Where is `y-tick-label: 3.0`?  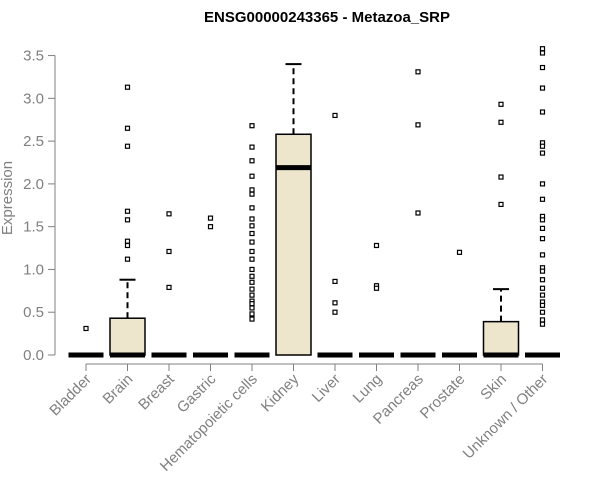
y-tick-label: 3.0 is located at coordinates (33, 98).